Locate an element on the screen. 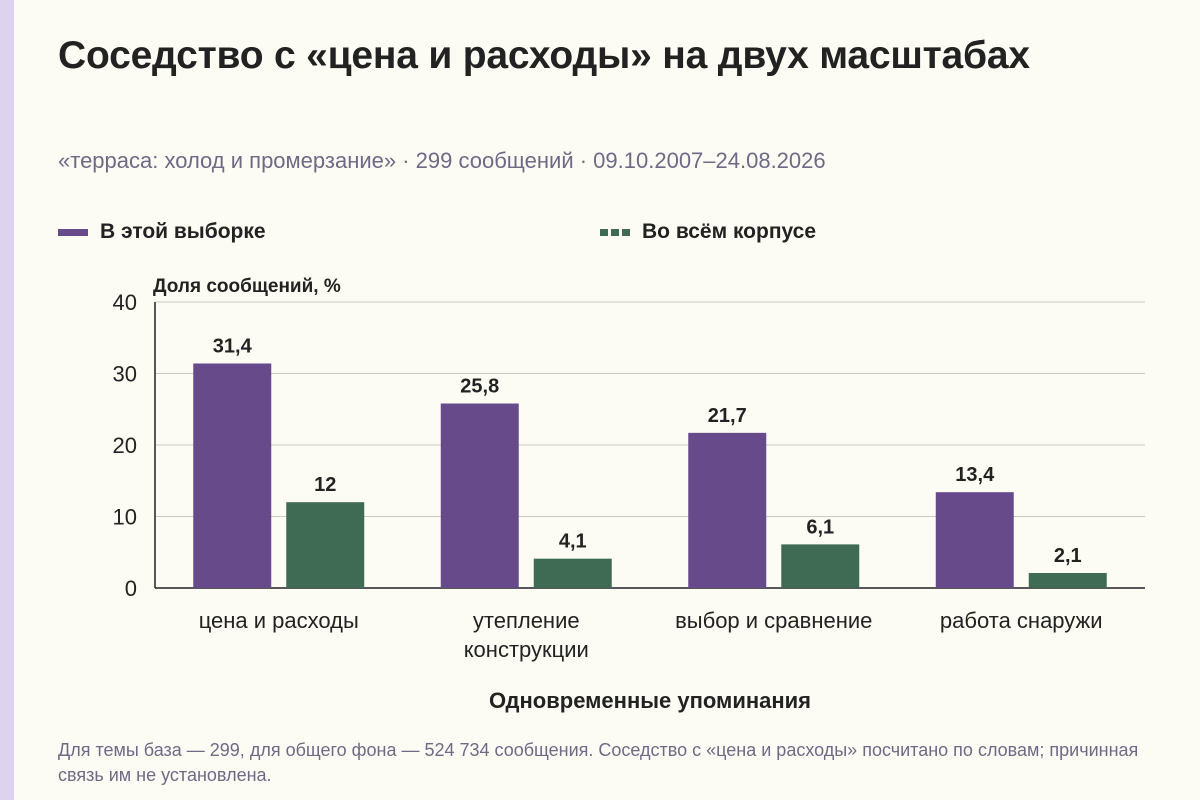 Image resolution: width=1200 pixels, height=800 pixels. legend-label-sample: В этой выборке is located at coordinates (183, 231).